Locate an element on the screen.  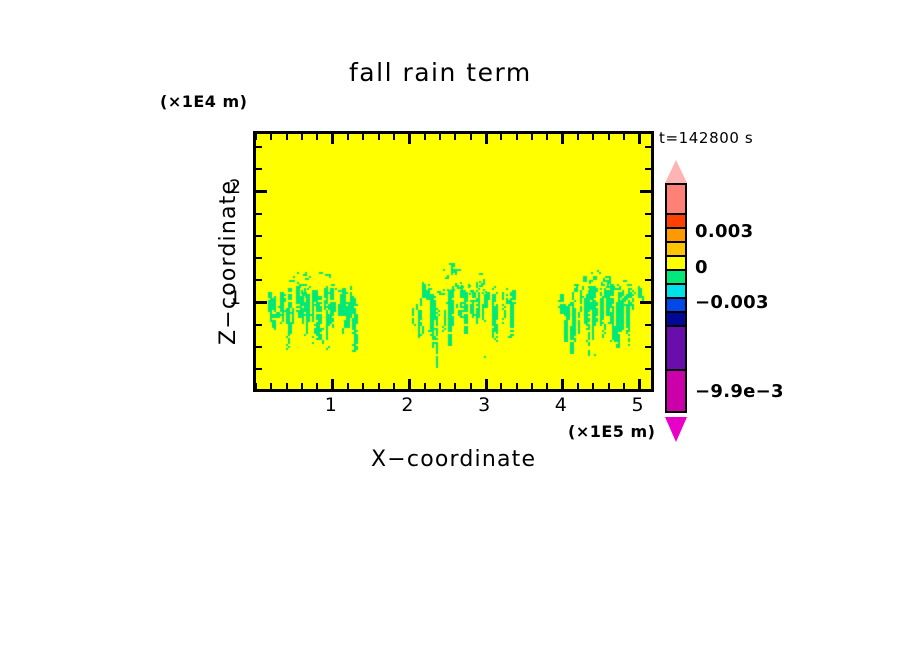
colorbar-tick-label: 0 is located at coordinates (701, 267).